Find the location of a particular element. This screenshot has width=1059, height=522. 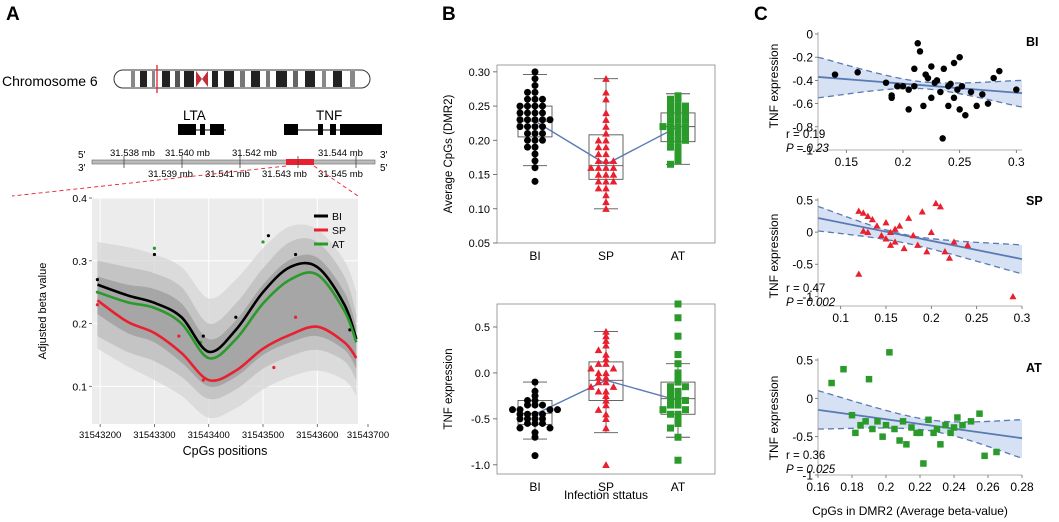

c2-xtick-label-1: 0.15 is located at coordinates (886, 318).